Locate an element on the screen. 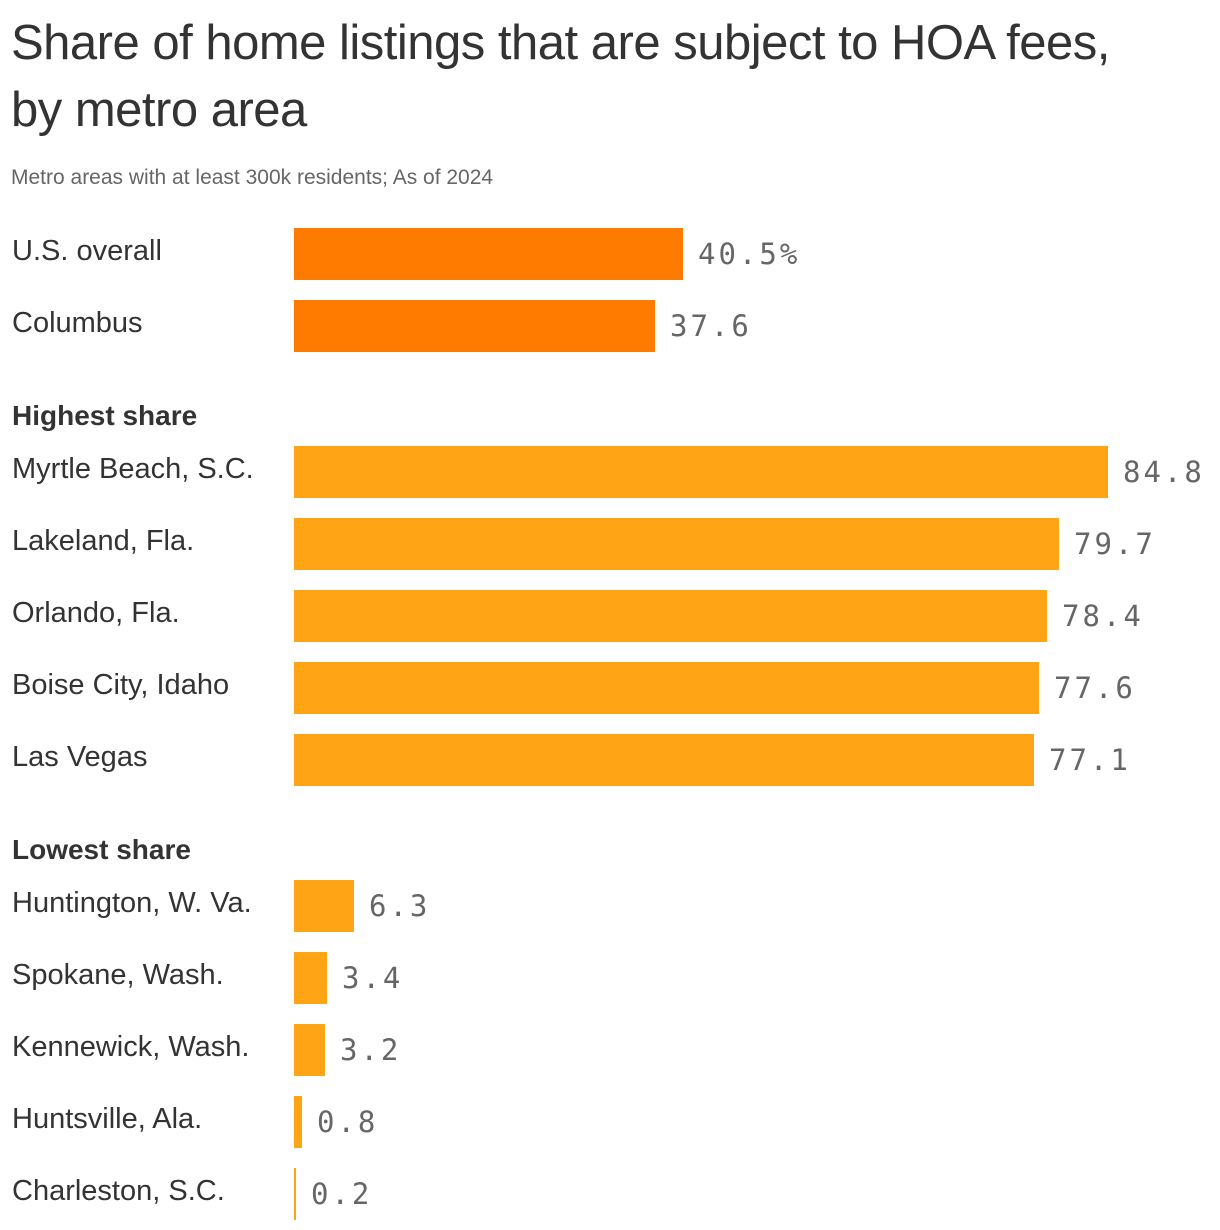 Image resolution: width=1220 pixels, height=1230 pixels. bar-value-label: 3.4 is located at coordinates (373, 978).